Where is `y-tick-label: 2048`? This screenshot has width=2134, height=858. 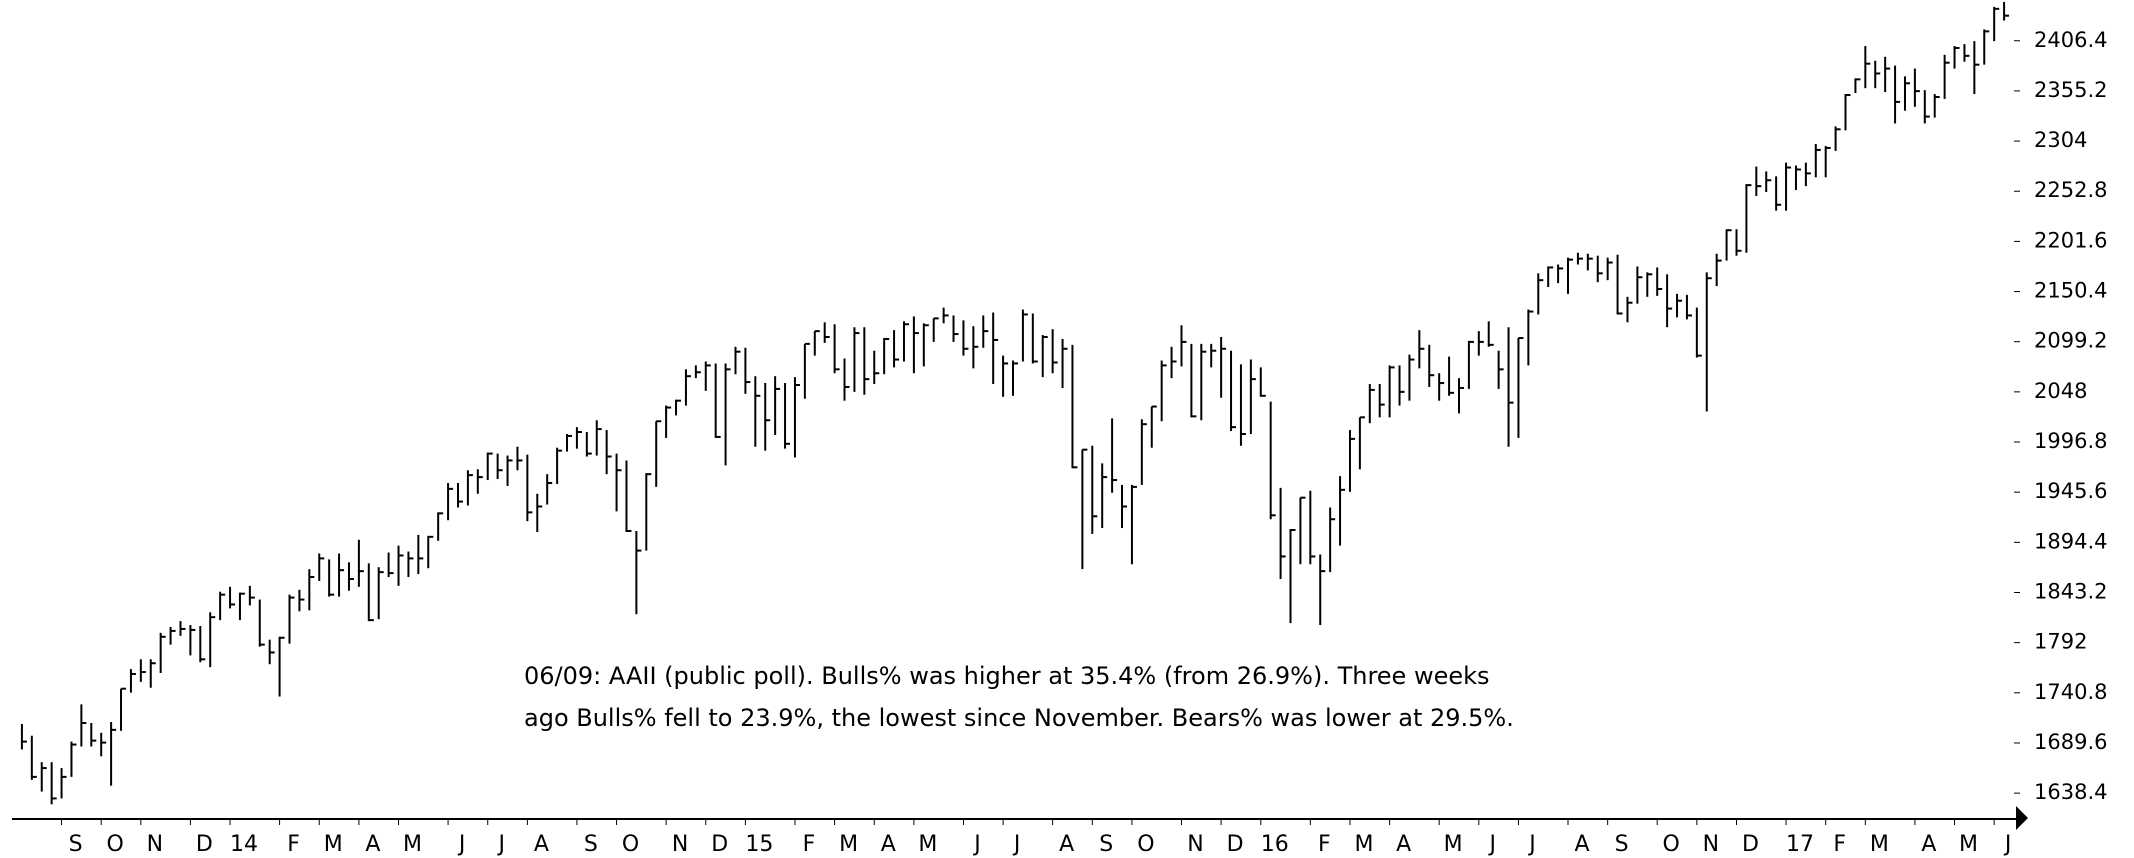 y-tick-label: 2048 is located at coordinates (2060, 391).